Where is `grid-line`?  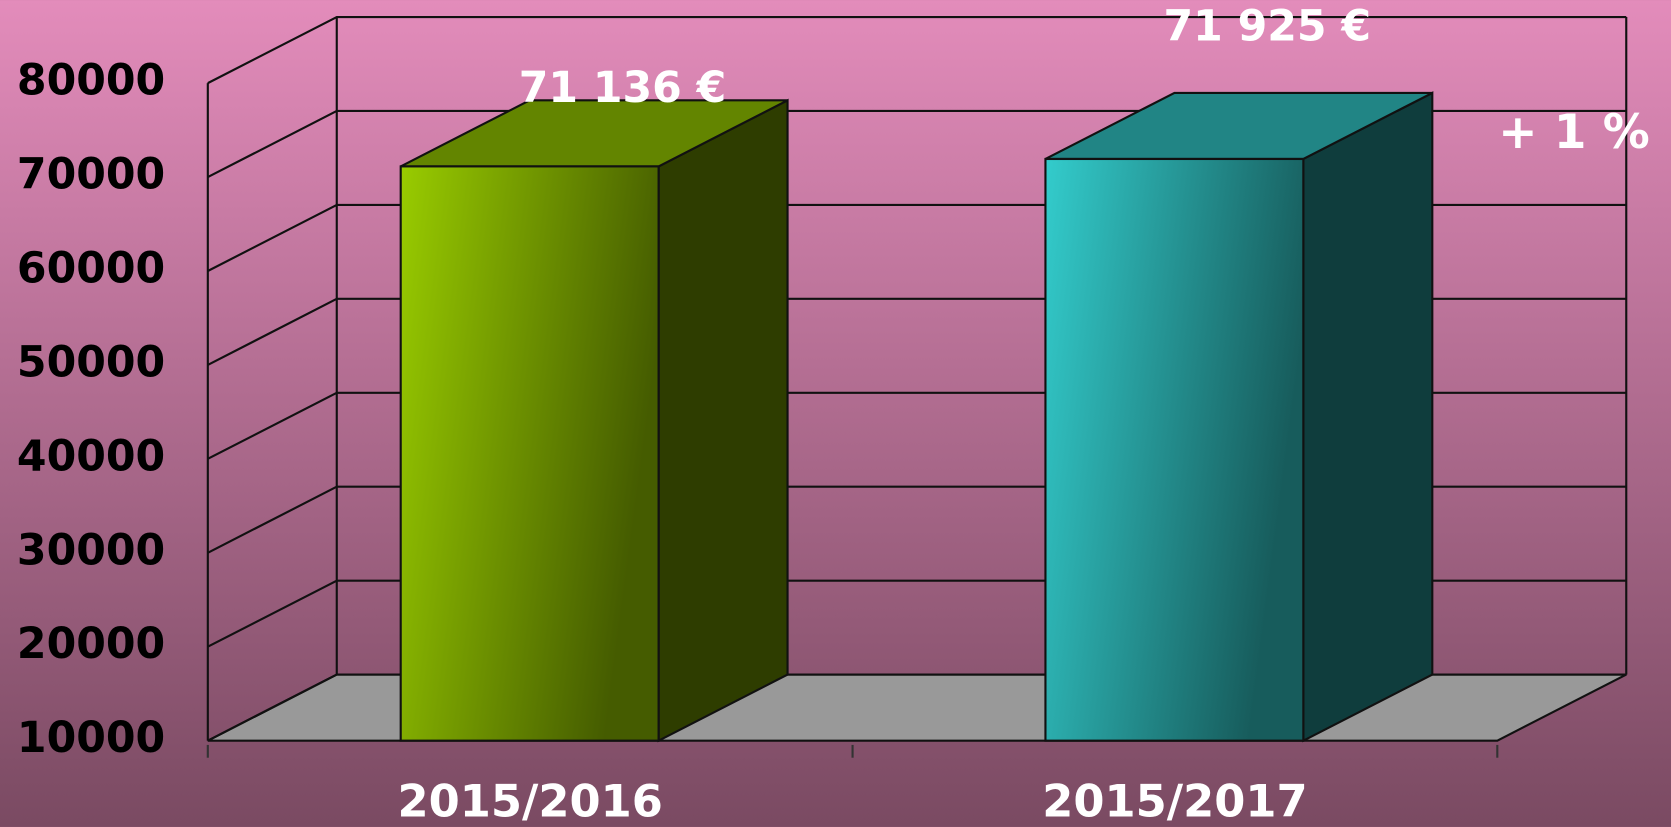 grid-line is located at coordinates (917, 50).